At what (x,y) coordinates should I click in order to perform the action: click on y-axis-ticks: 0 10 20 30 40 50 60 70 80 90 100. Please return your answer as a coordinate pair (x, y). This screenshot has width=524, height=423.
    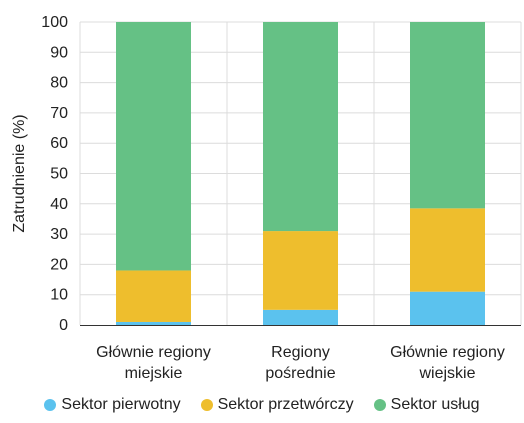
    Looking at the image, I should click on (54, 174).